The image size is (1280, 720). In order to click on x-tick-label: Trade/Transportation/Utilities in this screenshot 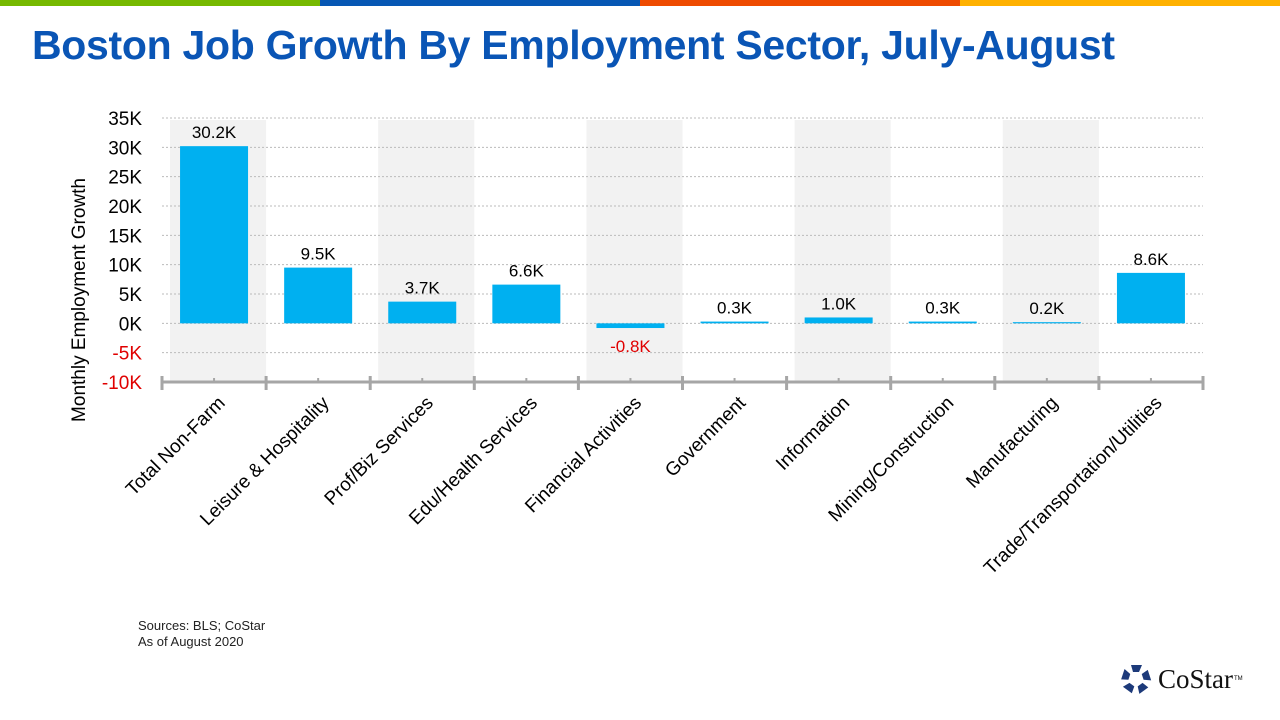, I will do `click(1073, 486)`.